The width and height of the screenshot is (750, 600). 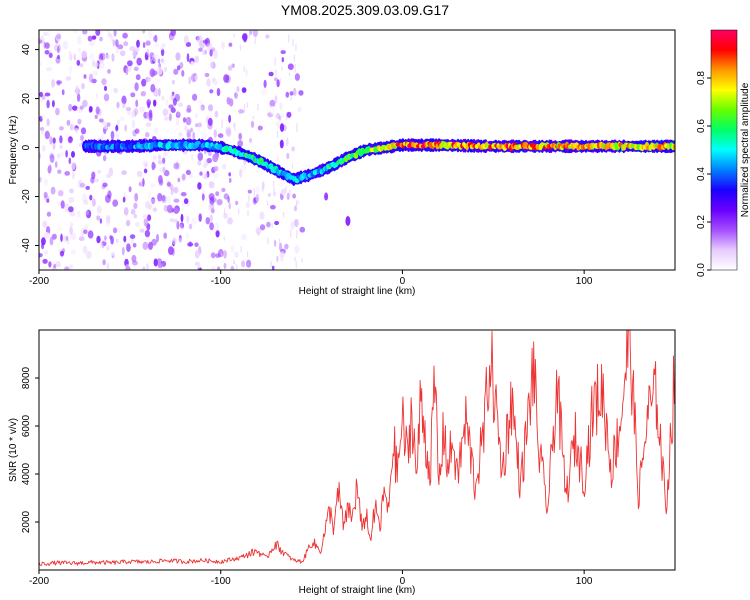 I want to click on y-tick-label: 6000, so click(x=26, y=425).